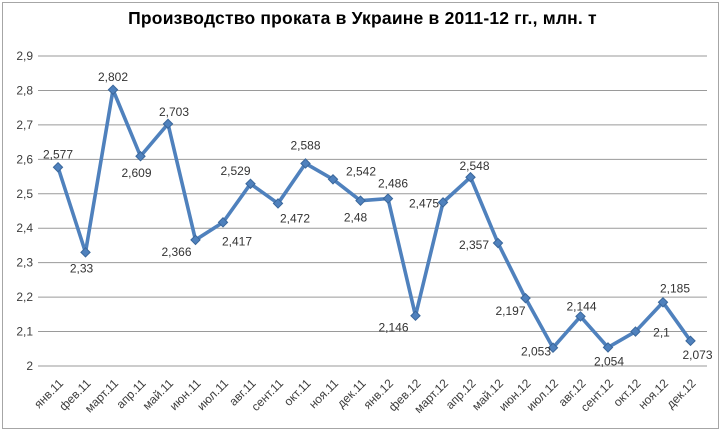 This screenshot has height=439, width=725. What do you see at coordinates (29, 366) in the screenshot?
I see `y-tick-label: 2` at bounding box center [29, 366].